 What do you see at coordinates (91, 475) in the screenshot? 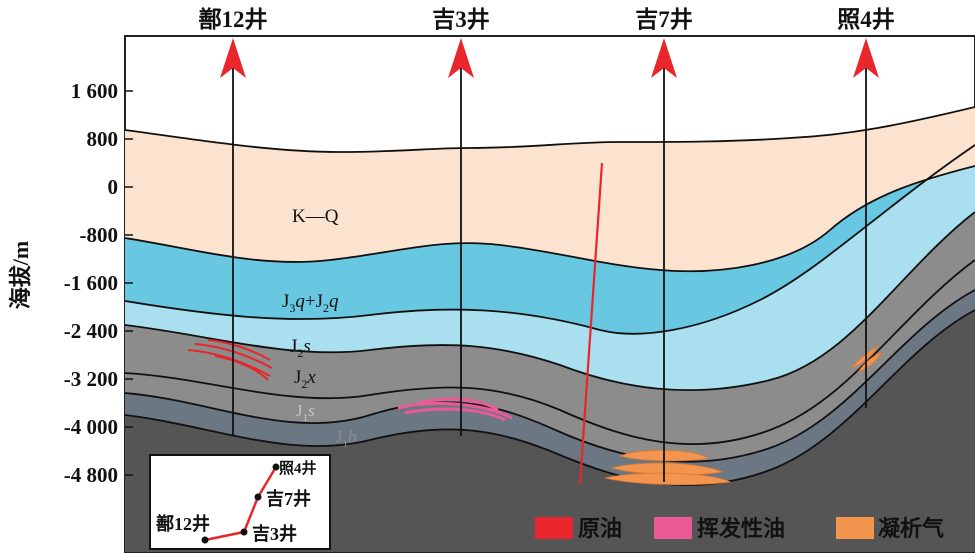
I see `y-tick-label: -4 800` at bounding box center [91, 475].